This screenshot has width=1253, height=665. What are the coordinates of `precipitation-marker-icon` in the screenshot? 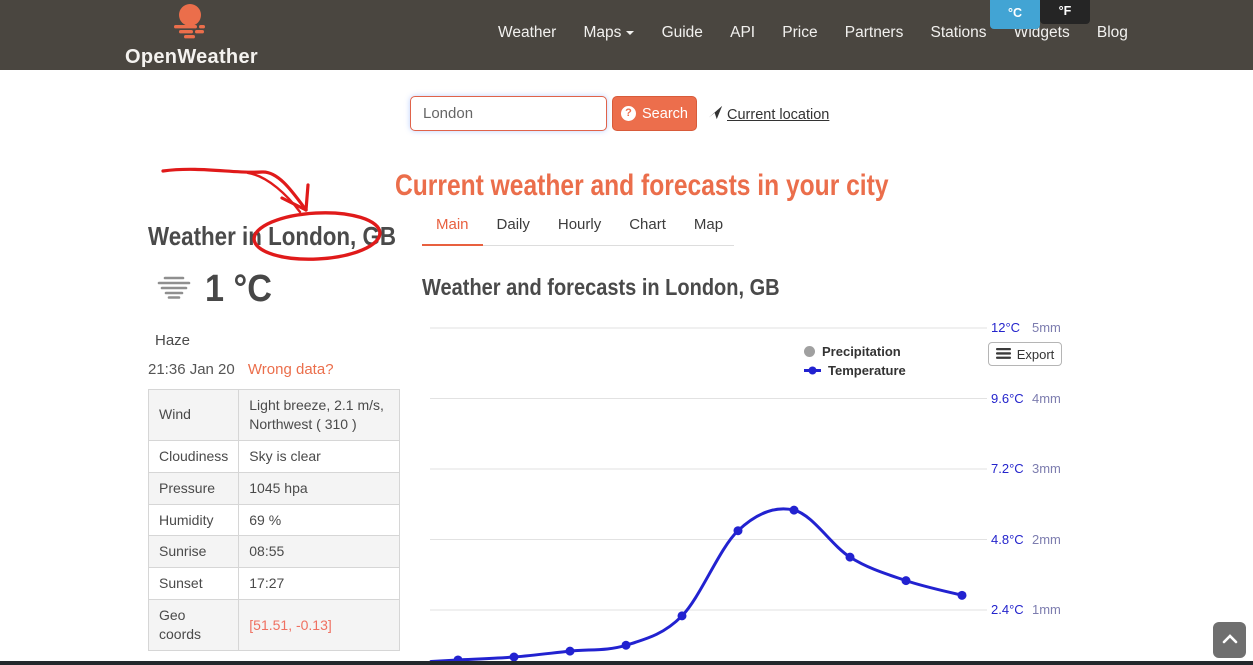 It's located at (809, 351).